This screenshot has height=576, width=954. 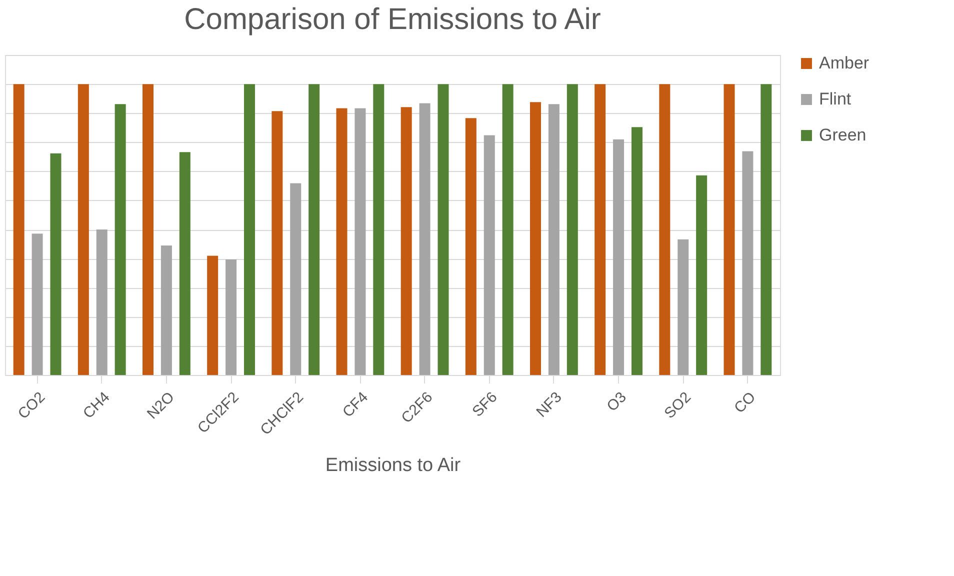 What do you see at coordinates (97, 405) in the screenshot?
I see `x-tick-label: CH4` at bounding box center [97, 405].